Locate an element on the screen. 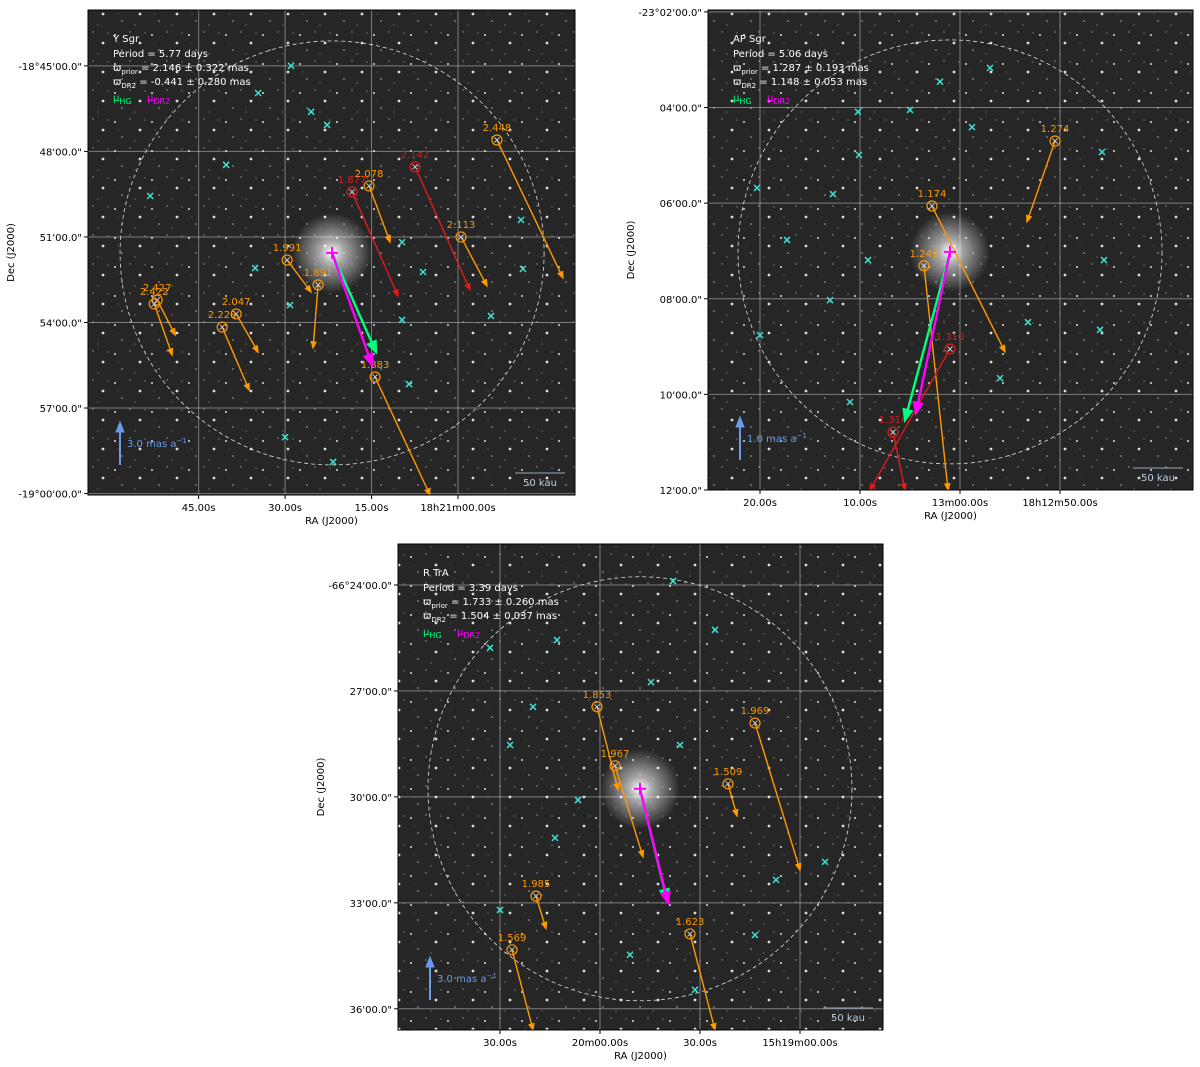 This screenshot has width=1200, height=1067. value: = 1.733 ± 0.260 mas is located at coordinates (503, 602).